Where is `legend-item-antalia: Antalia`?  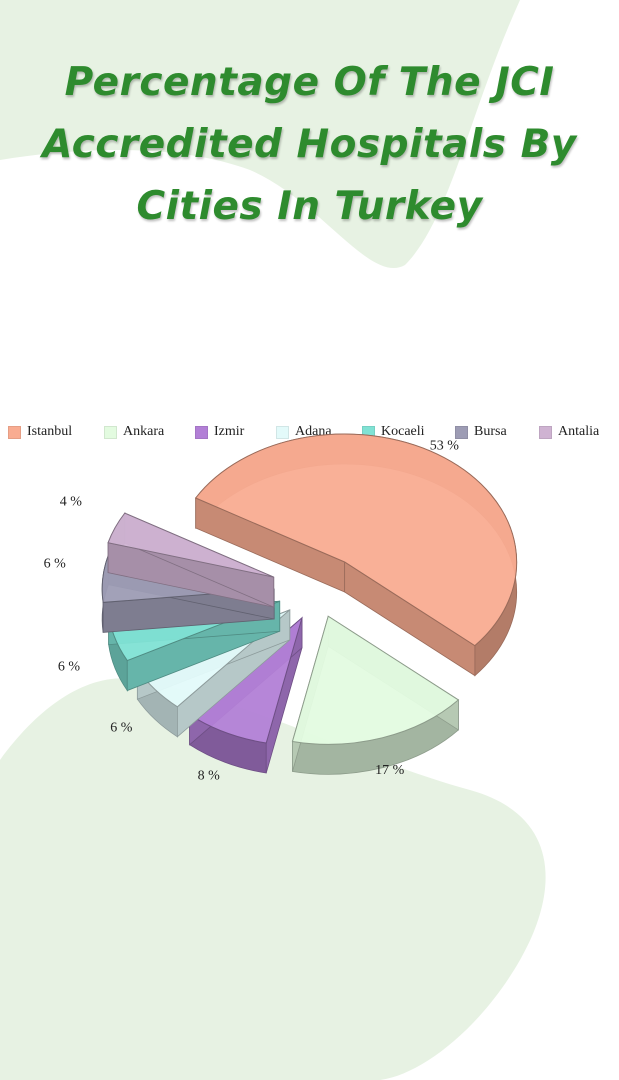
legend-item-antalia: Antalia is located at coordinates (569, 432).